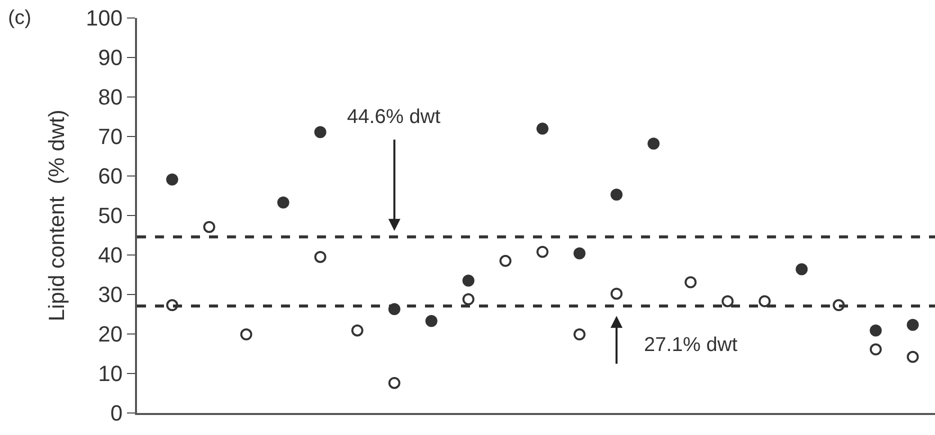  I want to click on text: (c), so click(20, 18).